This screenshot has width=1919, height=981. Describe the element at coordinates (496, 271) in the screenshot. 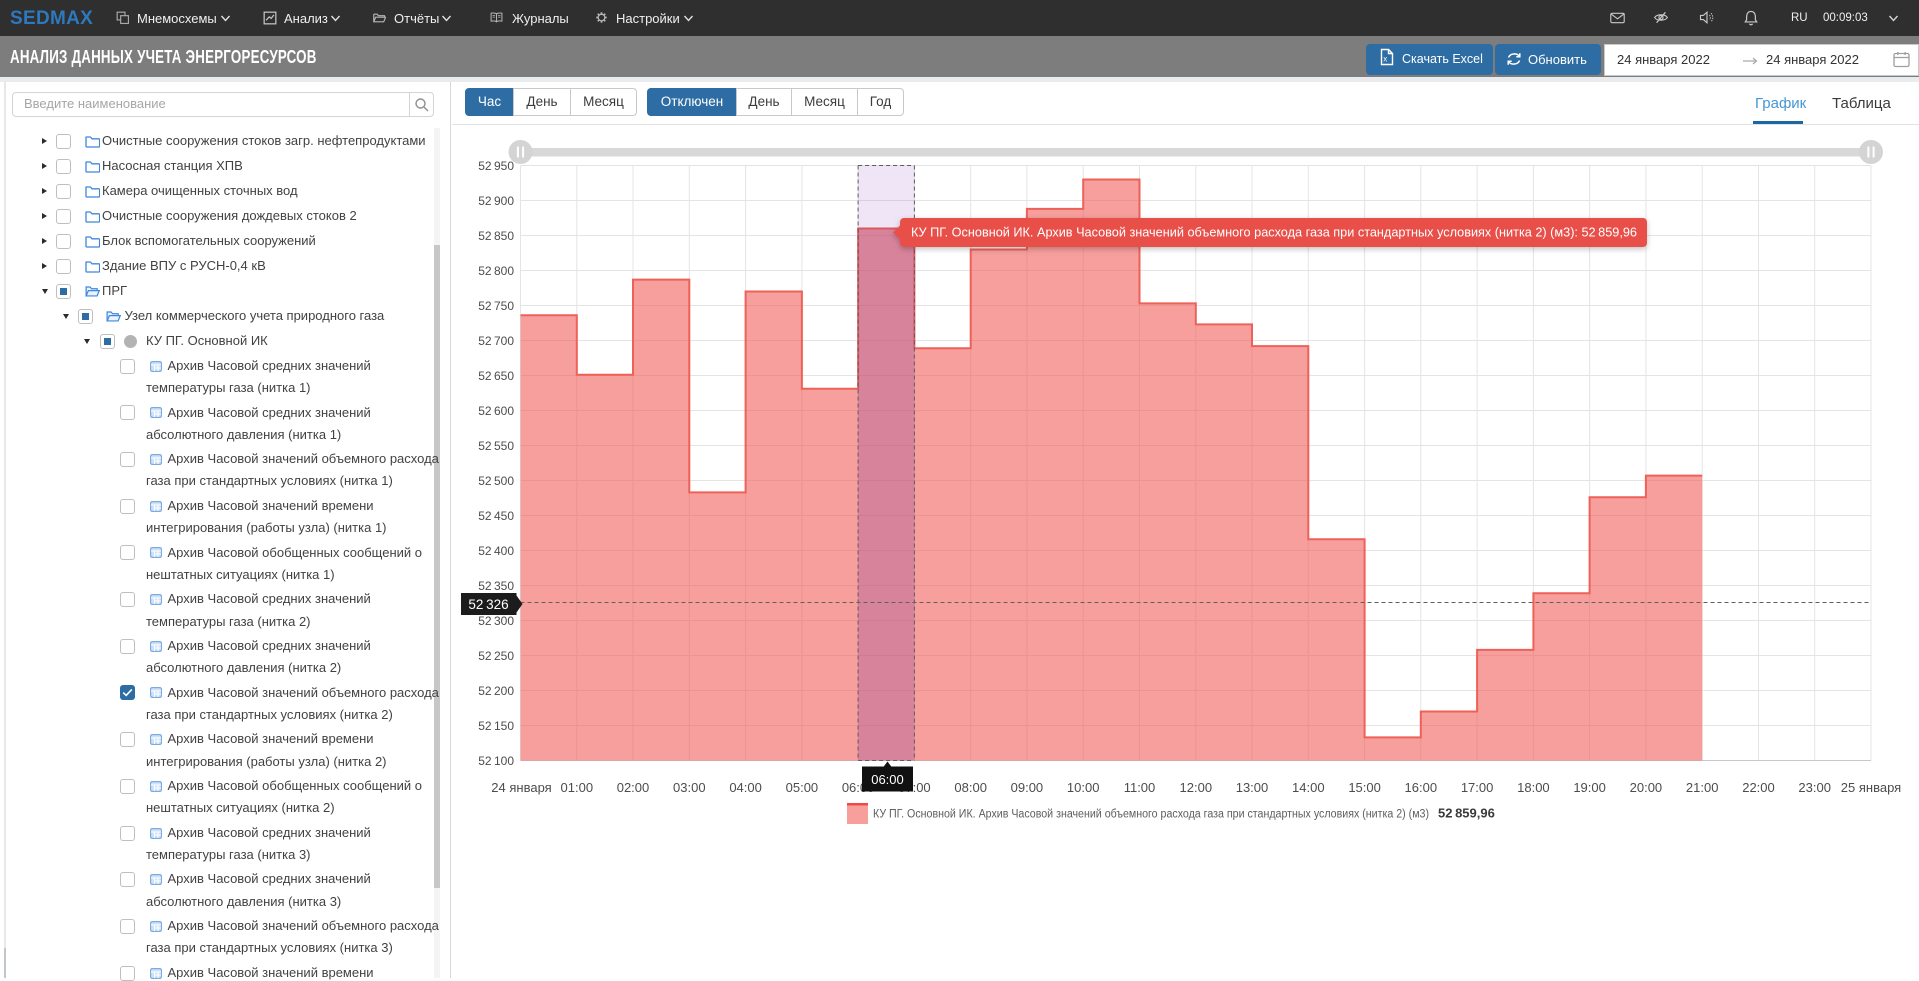

I see `svg-text: 52 800` at that location.